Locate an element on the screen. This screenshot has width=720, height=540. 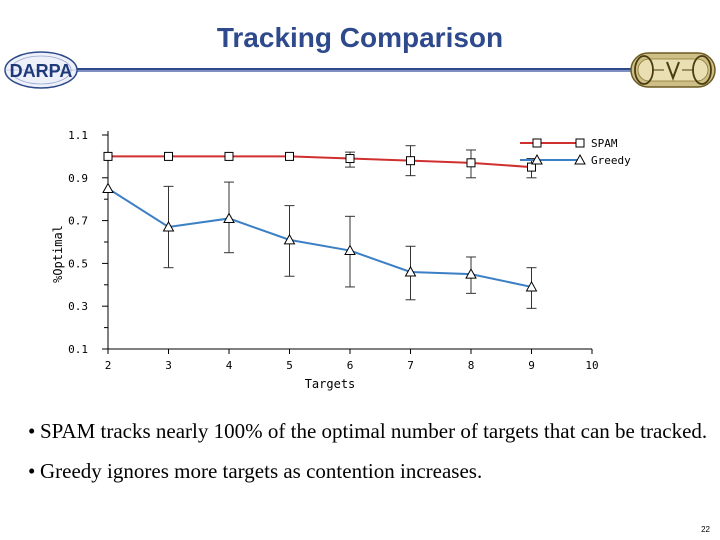
x-tick-label: 8 is located at coordinates (471, 365).